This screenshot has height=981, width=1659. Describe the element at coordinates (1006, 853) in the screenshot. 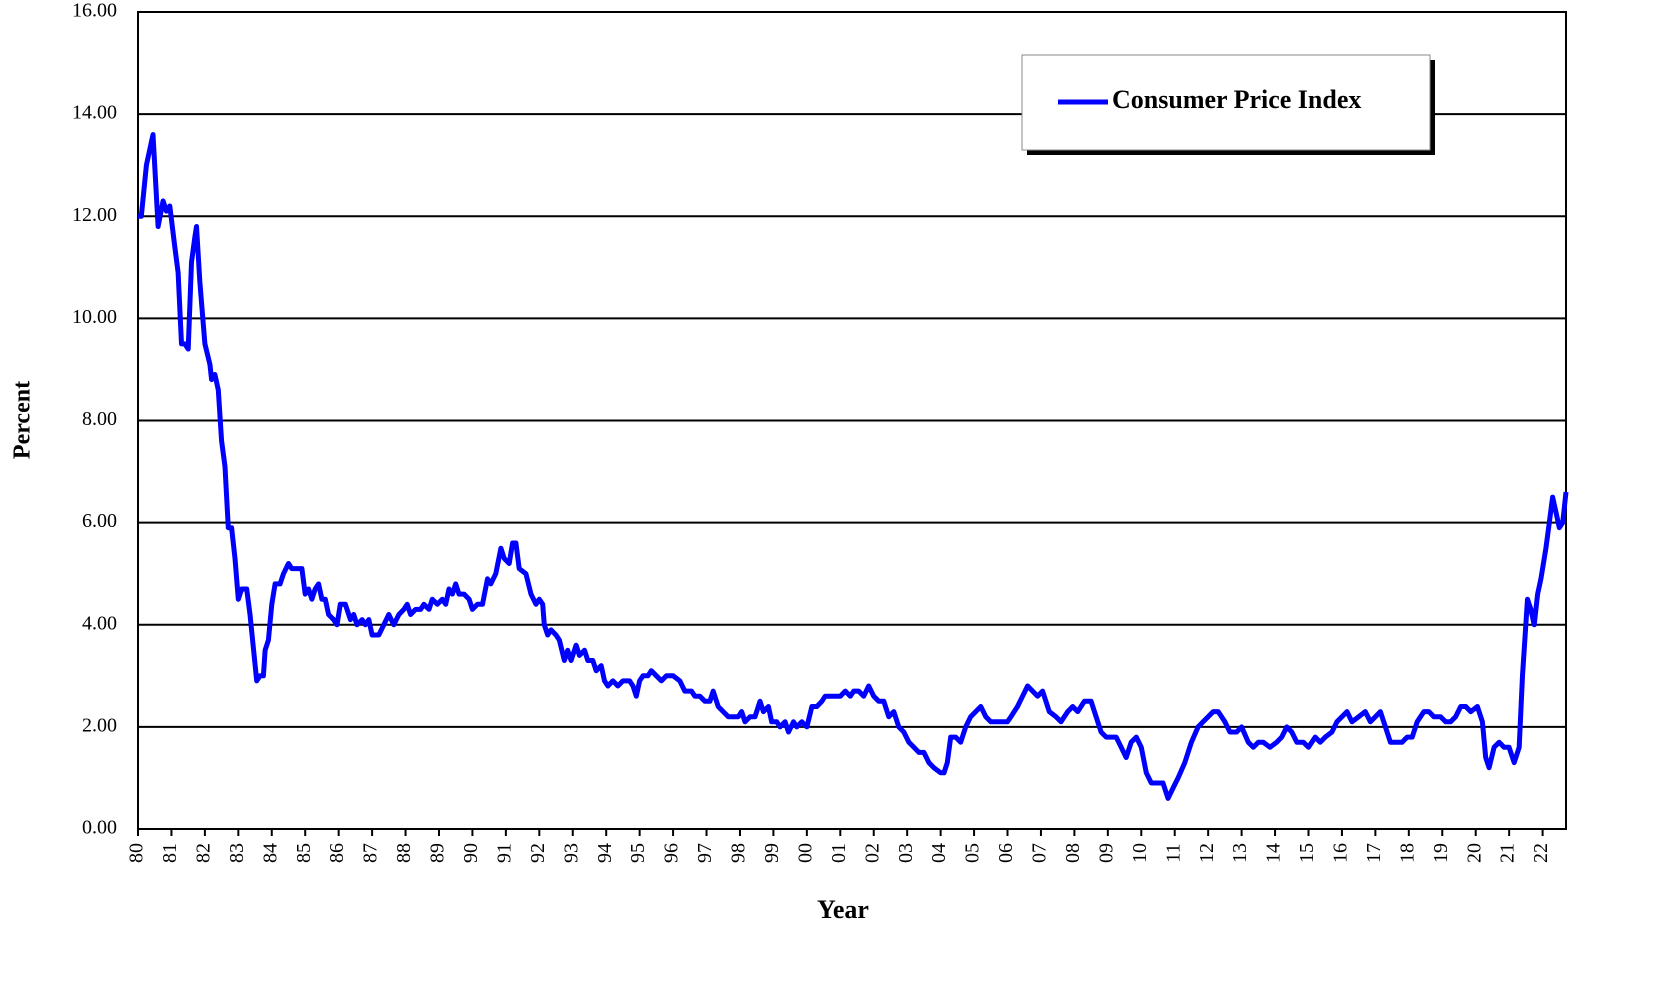

I see `x-tick-label: 06` at that location.